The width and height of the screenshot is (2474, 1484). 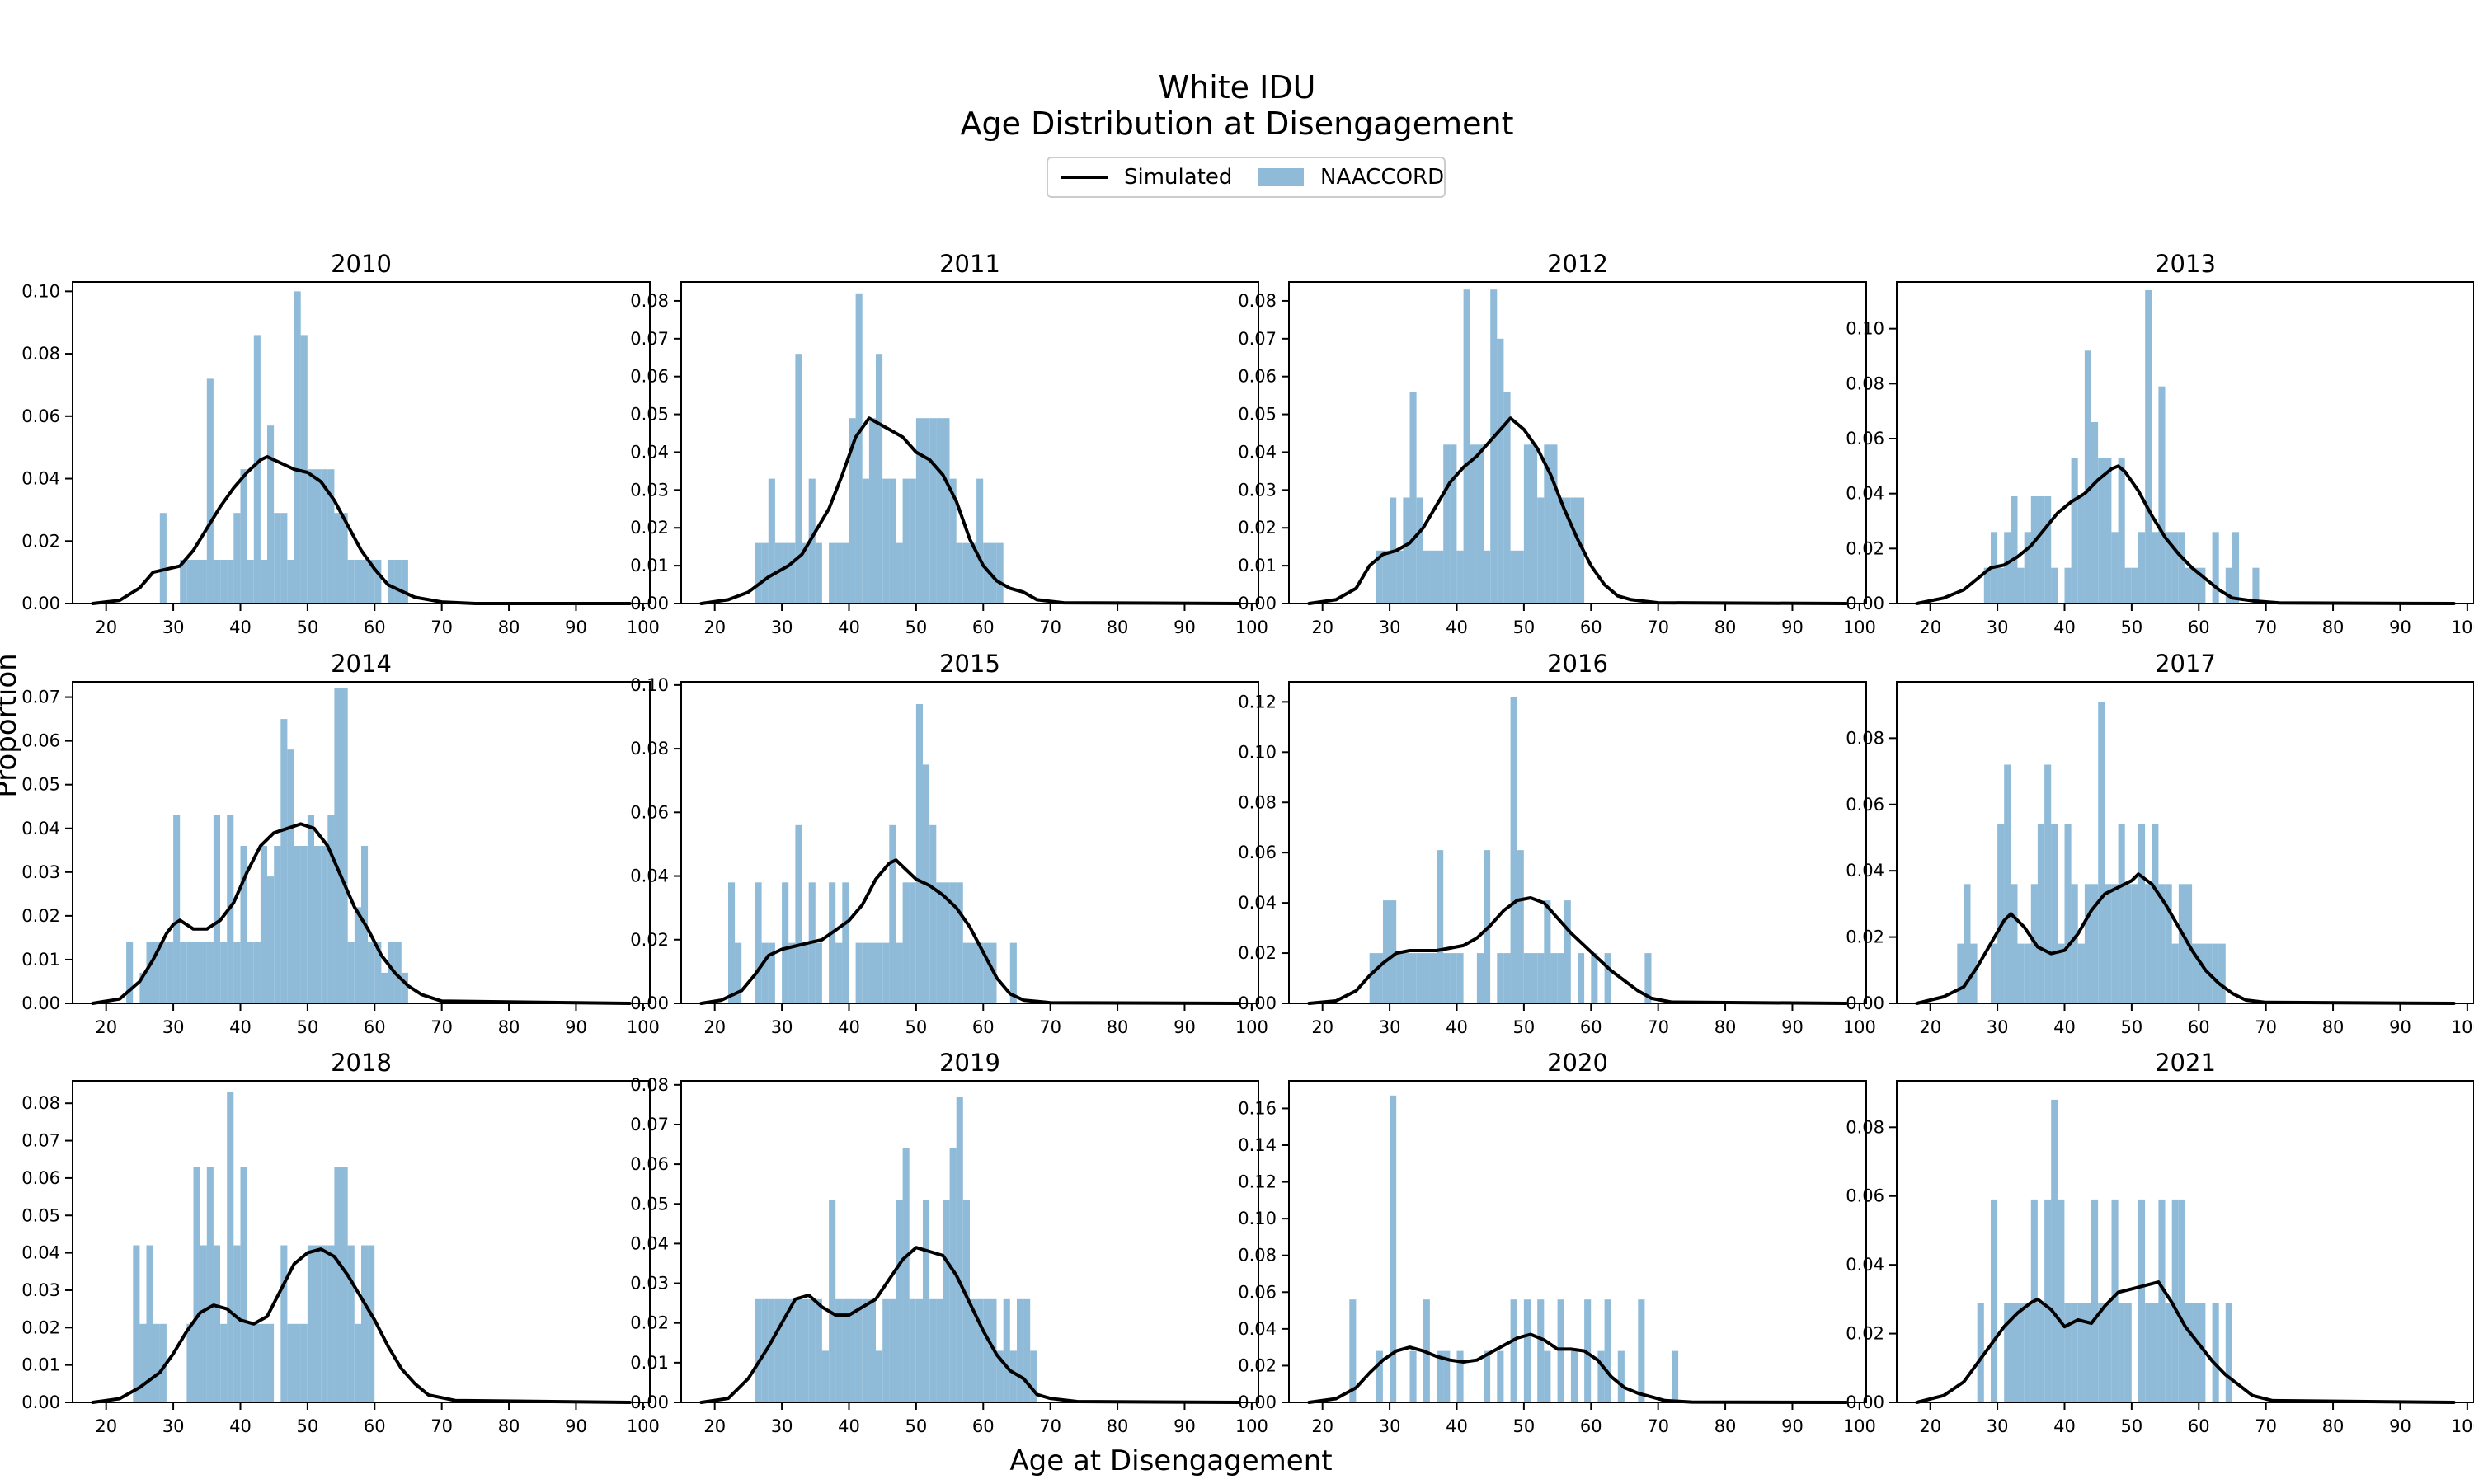 I want to click on subplot-title: 2010, so click(x=361, y=264).